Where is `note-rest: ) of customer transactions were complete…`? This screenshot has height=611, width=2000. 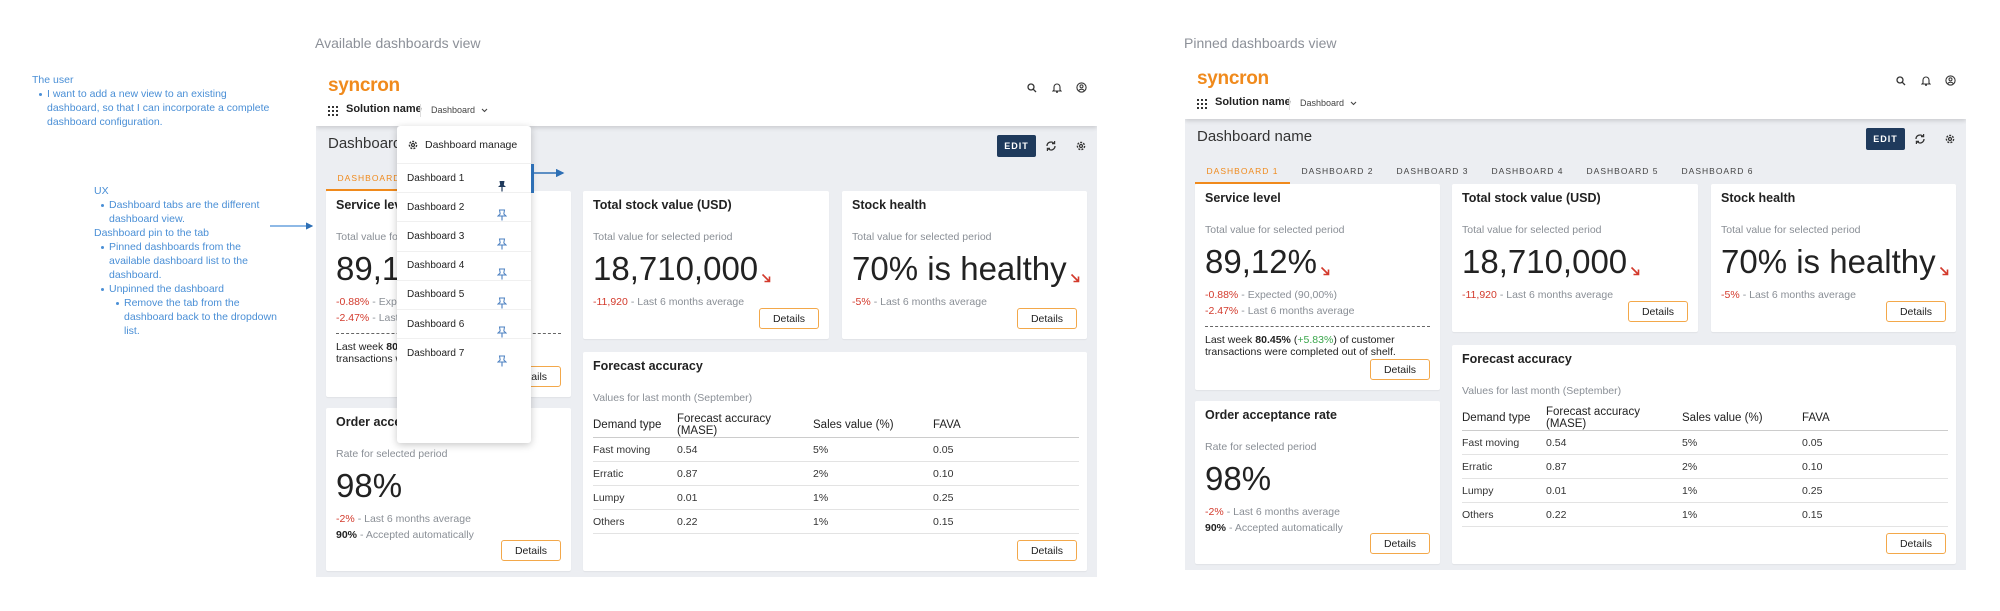 note-rest: ) of customer transactions were complete… is located at coordinates (1300, 346).